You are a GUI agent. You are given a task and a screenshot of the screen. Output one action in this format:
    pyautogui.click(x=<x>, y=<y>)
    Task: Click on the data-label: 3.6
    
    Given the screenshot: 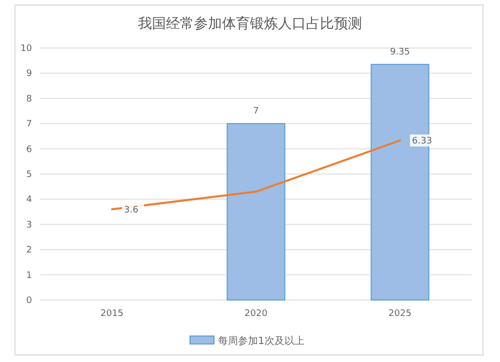 What is the action you would take?
    pyautogui.click(x=131, y=210)
    